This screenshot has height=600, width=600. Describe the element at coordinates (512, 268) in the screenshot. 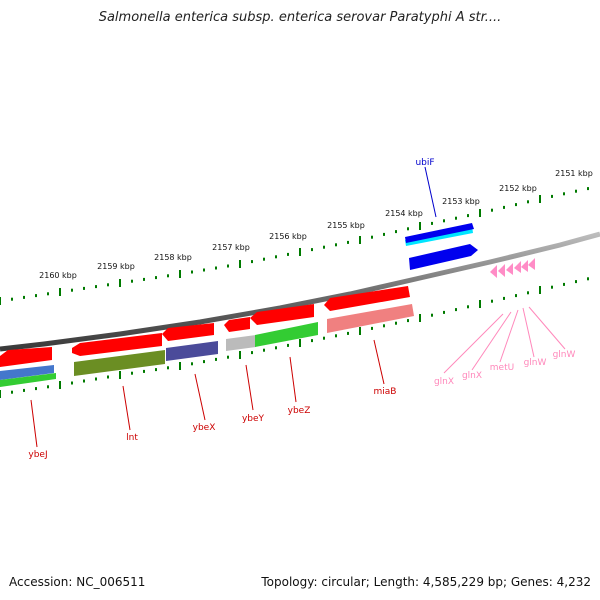

I see `tRNA-cluster` at that location.